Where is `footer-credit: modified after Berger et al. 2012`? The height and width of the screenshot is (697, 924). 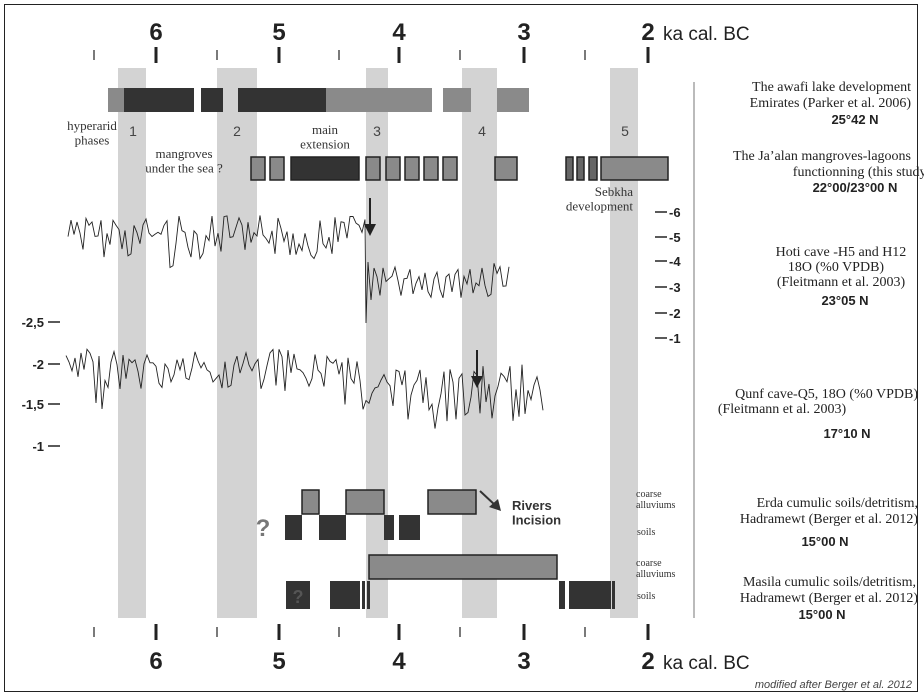
footer-credit: modified after Berger et al. 2012 is located at coordinates (833, 685).